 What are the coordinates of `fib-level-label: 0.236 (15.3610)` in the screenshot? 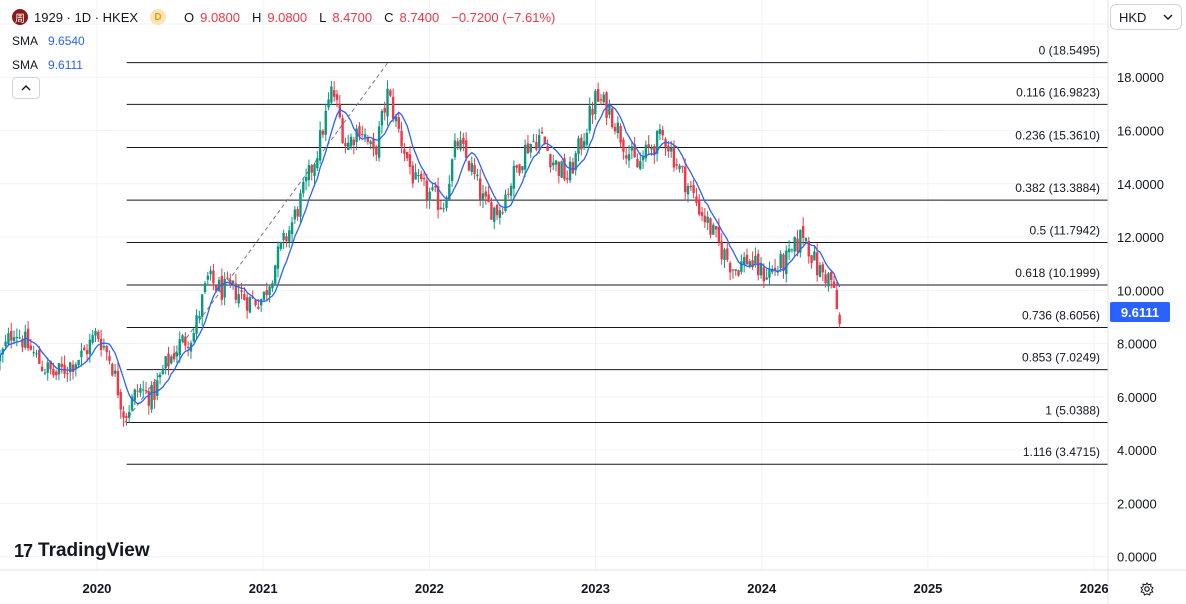 It's located at (1057, 136).